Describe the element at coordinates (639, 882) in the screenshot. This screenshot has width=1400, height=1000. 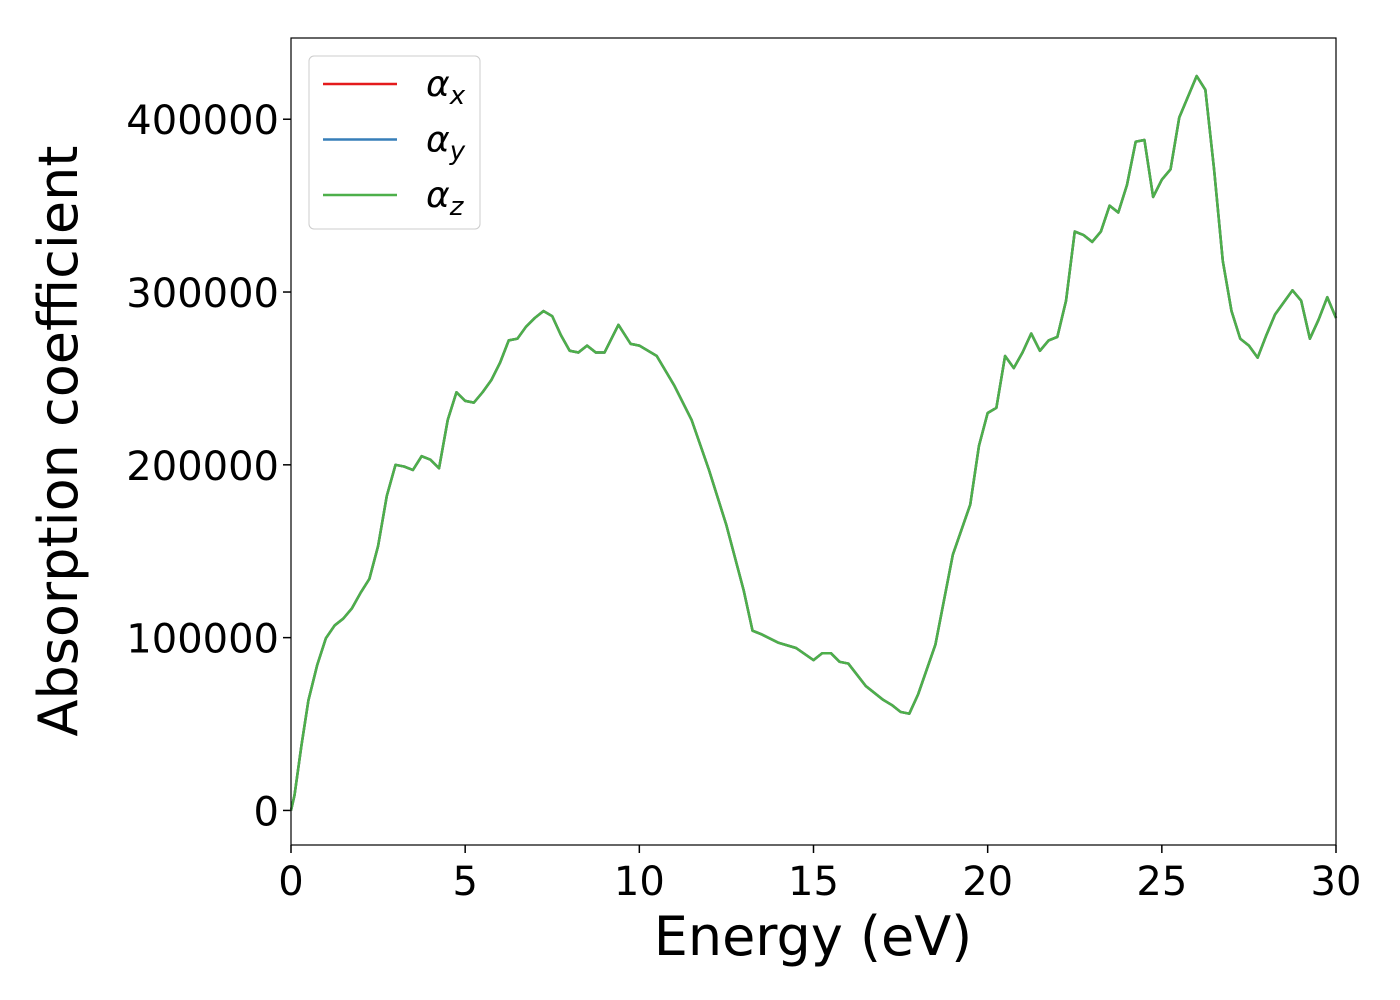
I see `x-tick-label: 10` at that location.